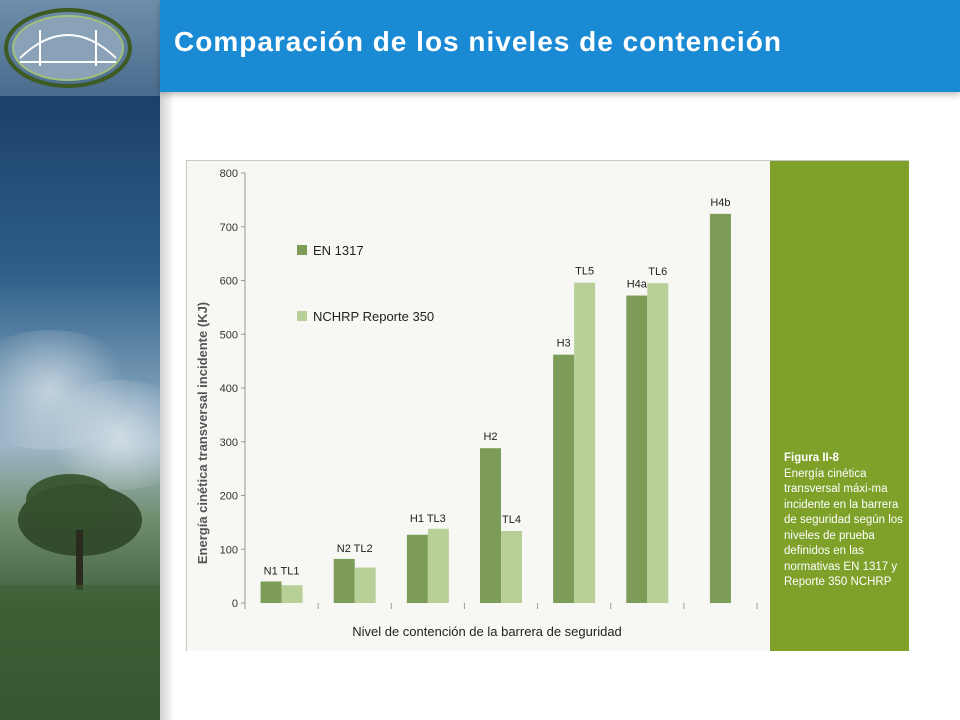 This screenshot has height=720, width=960. What do you see at coordinates (490, 437) in the screenshot?
I see `bar-label-h2: H2` at bounding box center [490, 437].